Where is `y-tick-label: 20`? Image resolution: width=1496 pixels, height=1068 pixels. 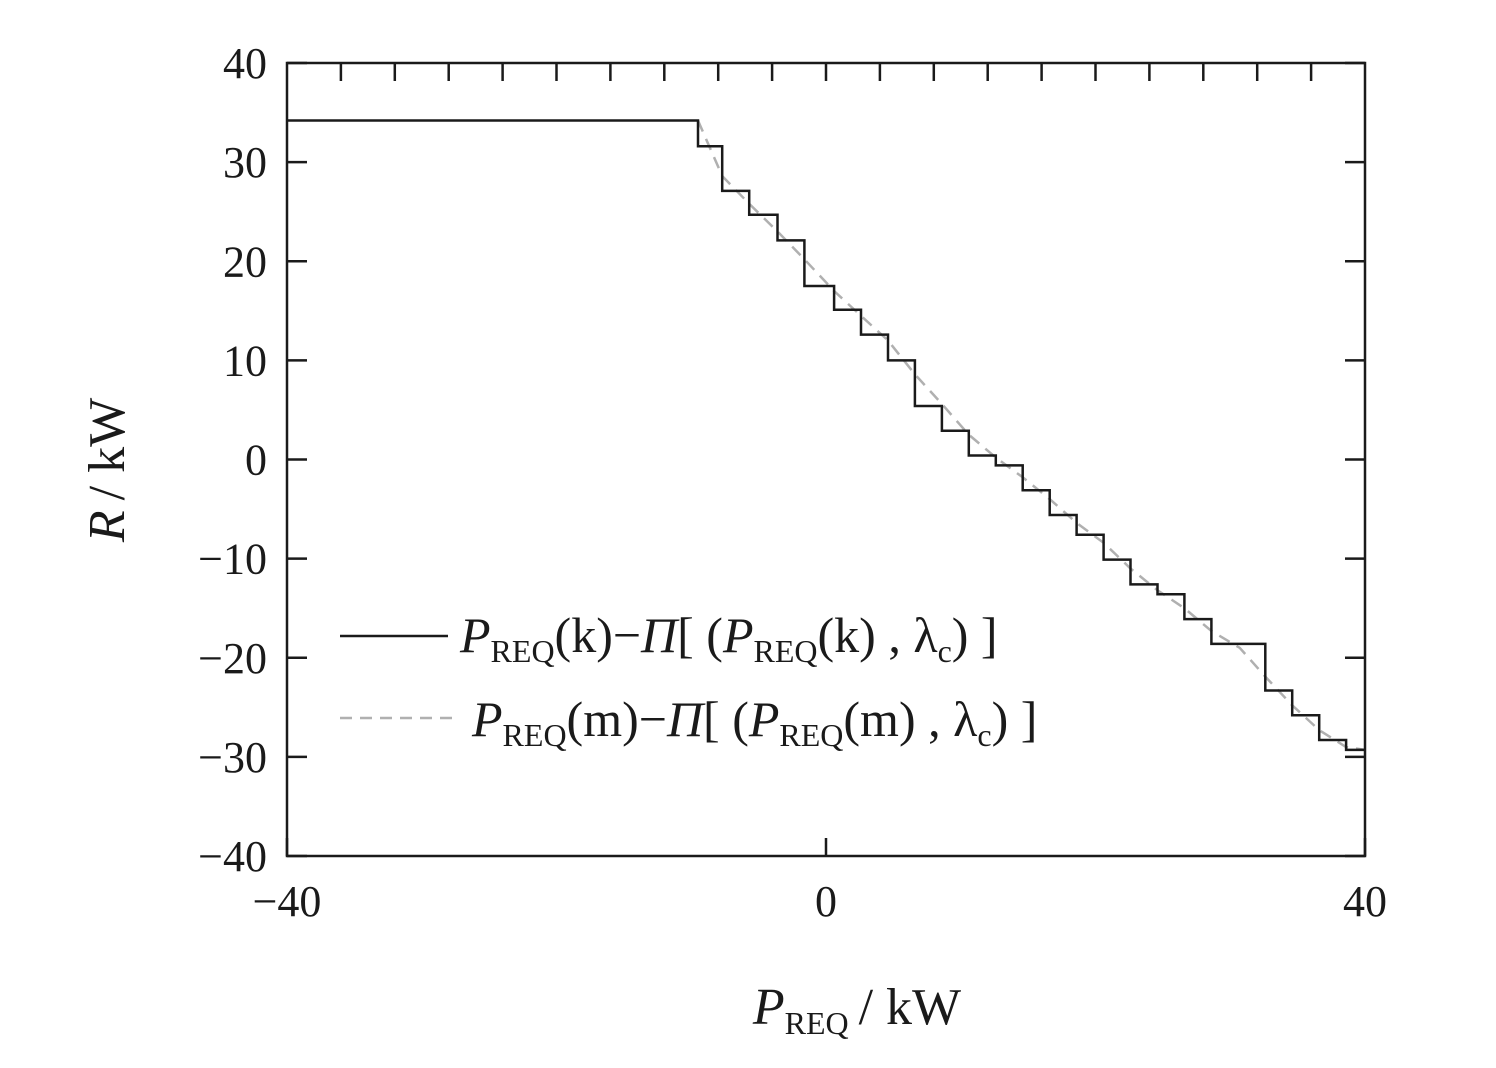 y-tick-label: 20 is located at coordinates (245, 261).